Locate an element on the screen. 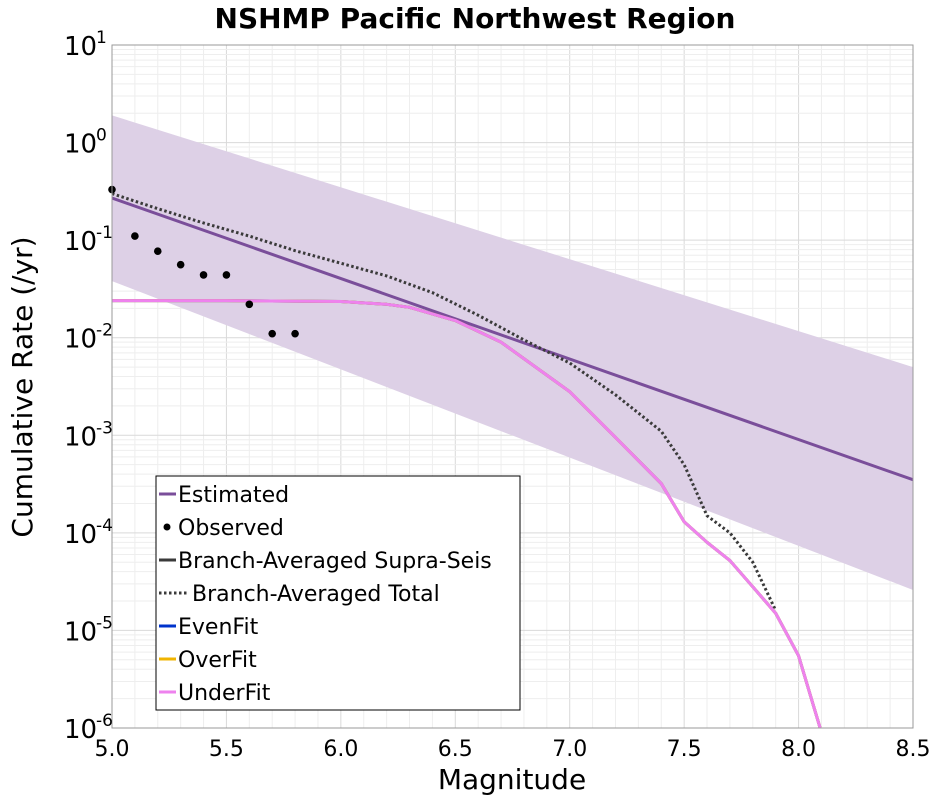 This screenshot has height=800, width=950. x-tick-label: 5.0 is located at coordinates (112, 749).